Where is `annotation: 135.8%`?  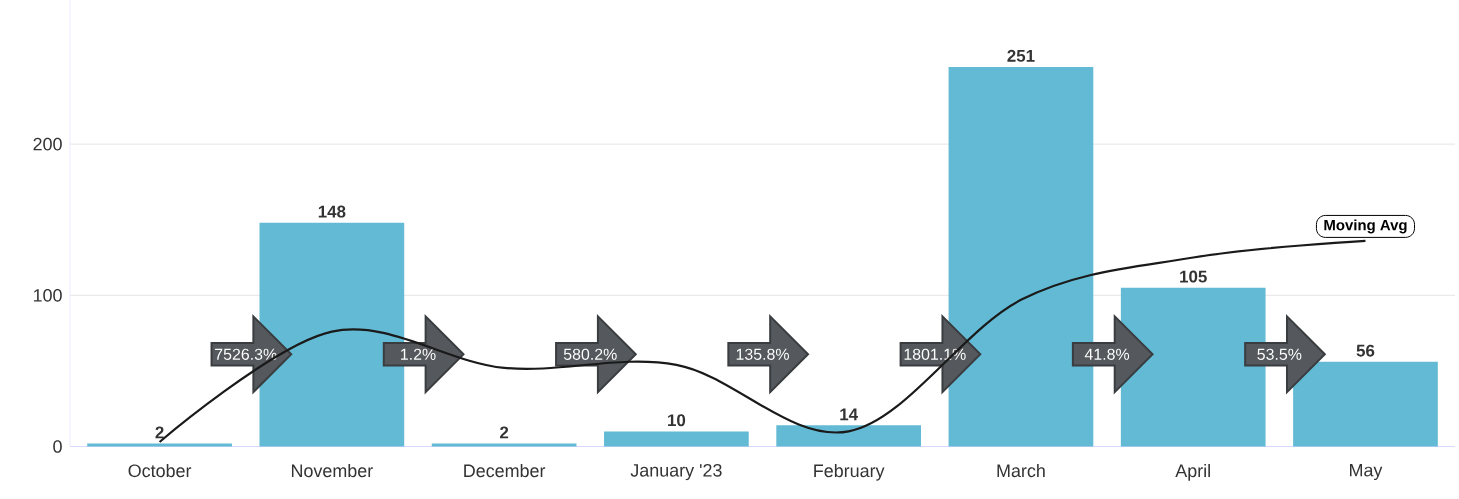 annotation: 135.8% is located at coordinates (762, 354).